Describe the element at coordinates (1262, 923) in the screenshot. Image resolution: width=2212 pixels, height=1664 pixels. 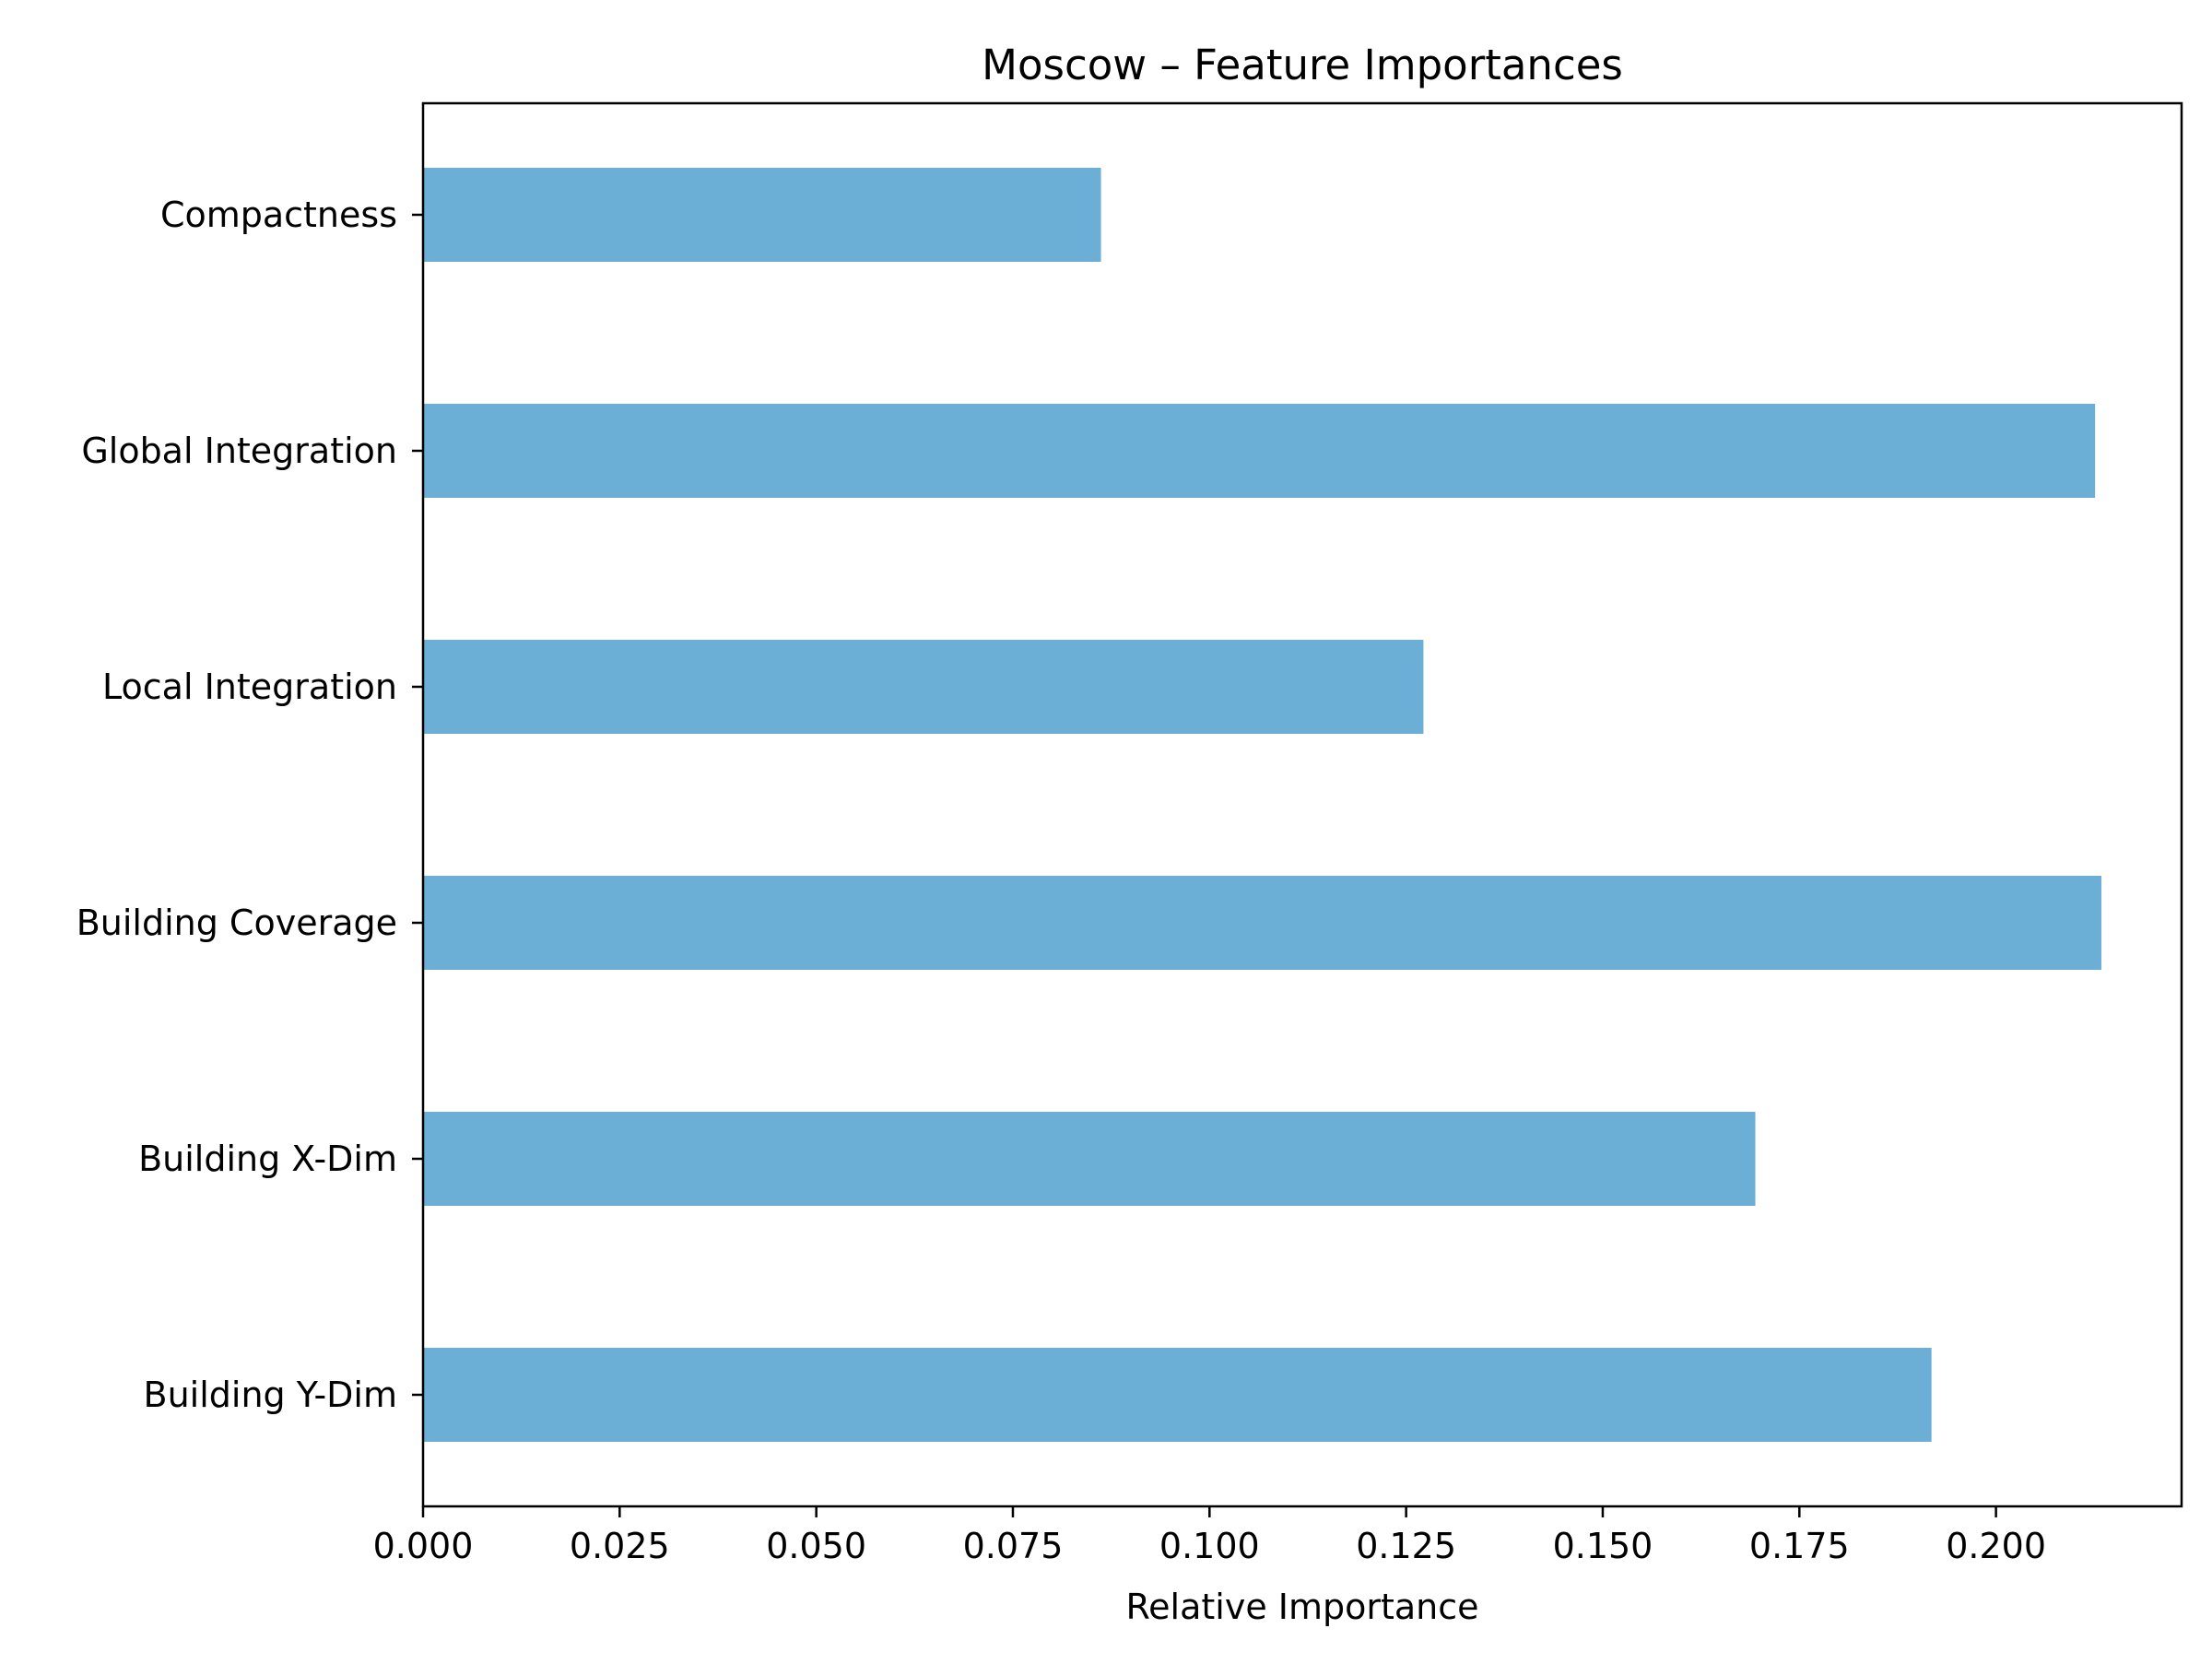
I see `bar-building-coverage` at that location.